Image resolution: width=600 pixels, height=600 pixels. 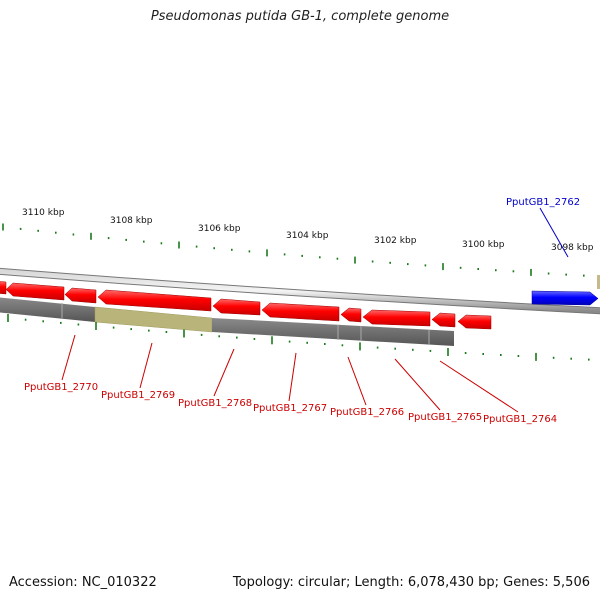 What do you see at coordinates (367, 412) in the screenshot?
I see `gene-label: PputGB1_2766` at bounding box center [367, 412].